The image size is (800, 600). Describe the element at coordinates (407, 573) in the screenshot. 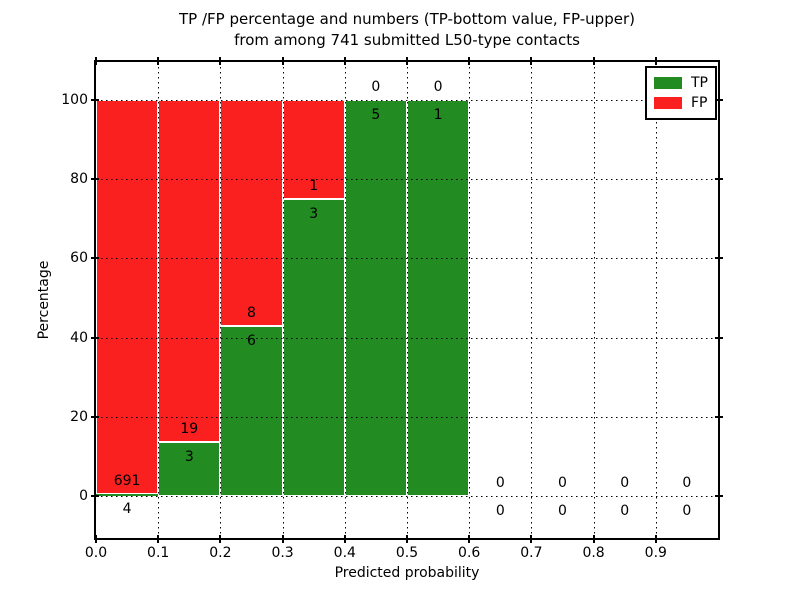

I see `x-axis-label: Predicted probability` at that location.